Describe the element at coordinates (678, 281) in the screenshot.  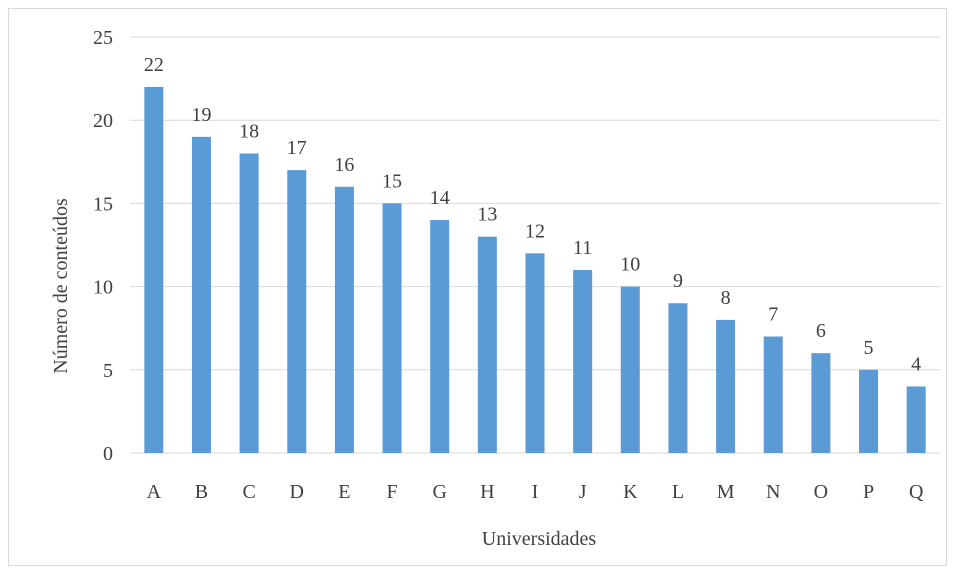
I see `data-label-L: 9` at that location.